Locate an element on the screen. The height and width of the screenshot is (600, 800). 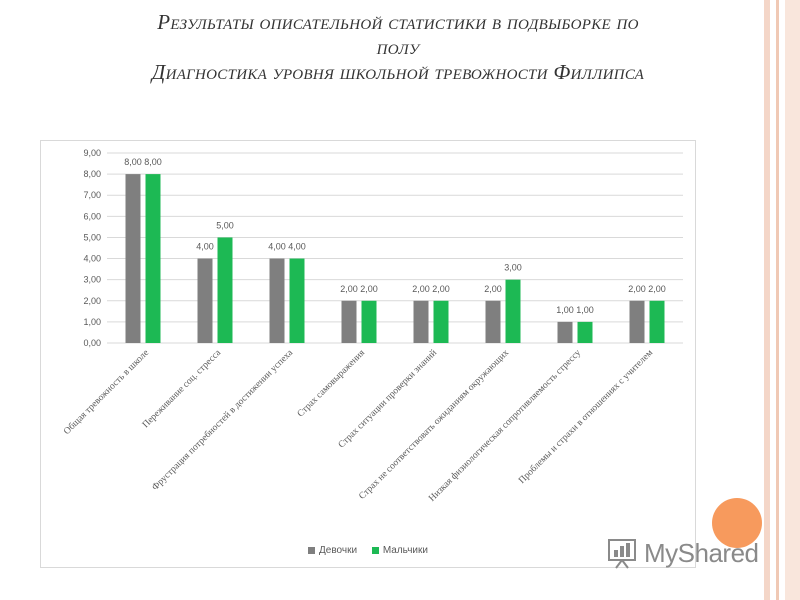
y-tick-label: 9,00 is located at coordinates (92, 153).